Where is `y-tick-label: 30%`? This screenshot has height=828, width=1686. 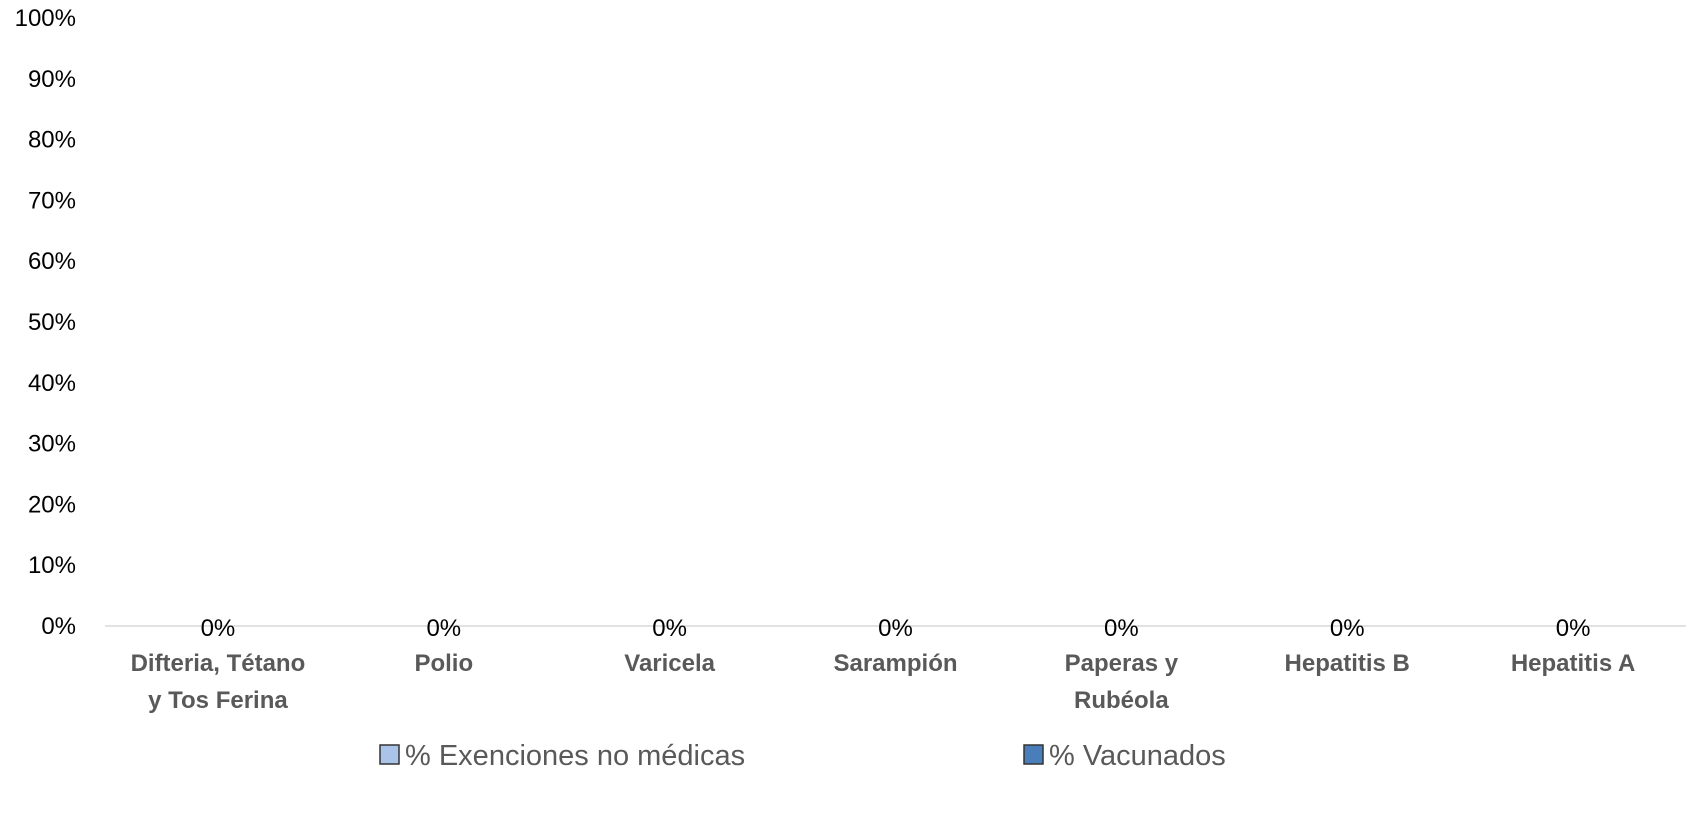
y-tick-label: 30% is located at coordinates (52, 444).